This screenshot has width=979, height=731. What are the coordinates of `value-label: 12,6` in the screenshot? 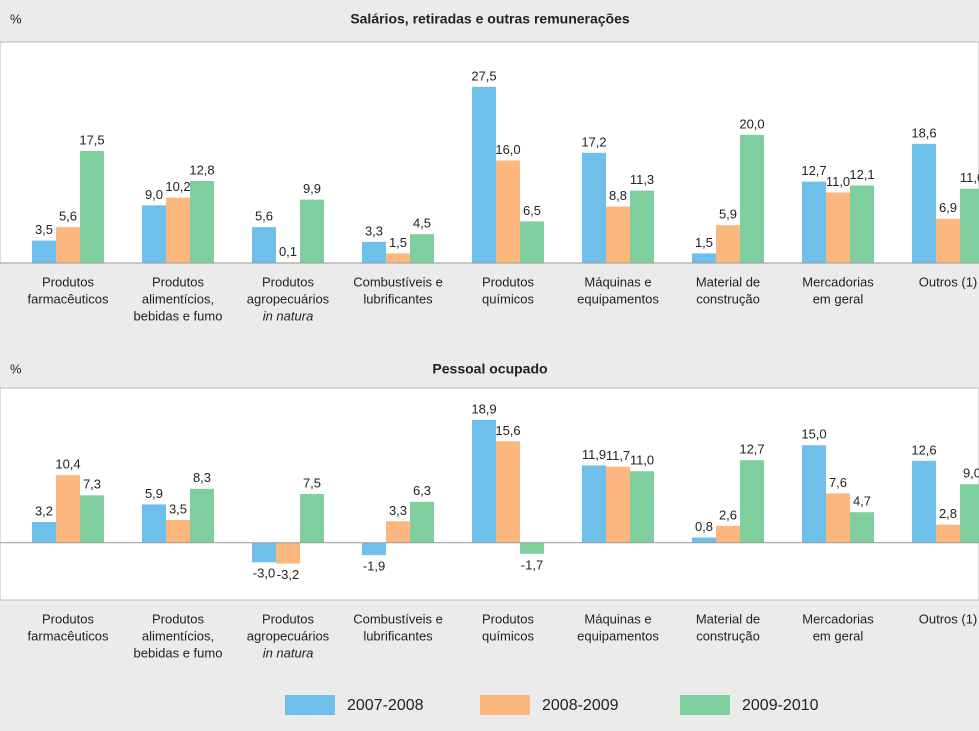 It's located at (923, 449).